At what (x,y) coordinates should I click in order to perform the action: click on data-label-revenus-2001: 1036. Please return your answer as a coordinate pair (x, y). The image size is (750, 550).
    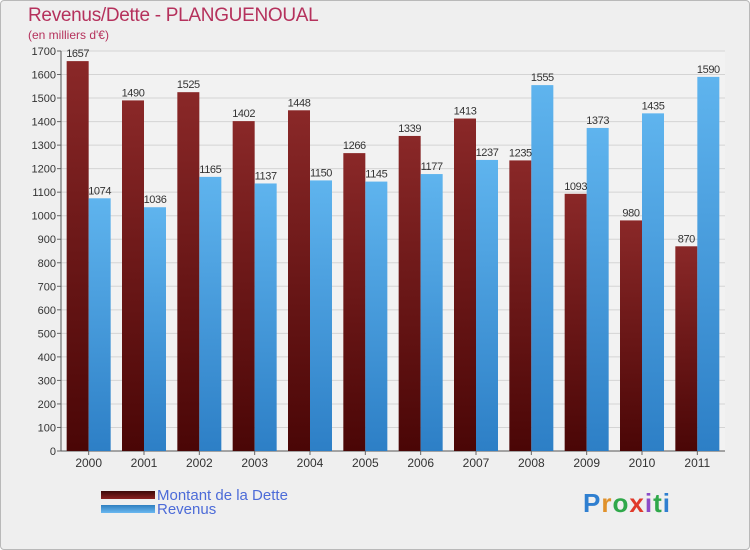
    Looking at the image, I should click on (155, 200).